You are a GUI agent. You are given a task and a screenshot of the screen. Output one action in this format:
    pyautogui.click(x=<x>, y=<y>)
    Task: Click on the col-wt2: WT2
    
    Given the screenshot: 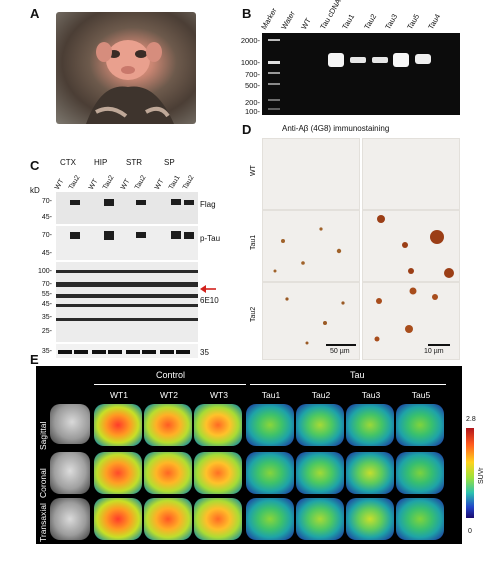 What is the action you would take?
    pyautogui.click(x=169, y=395)
    